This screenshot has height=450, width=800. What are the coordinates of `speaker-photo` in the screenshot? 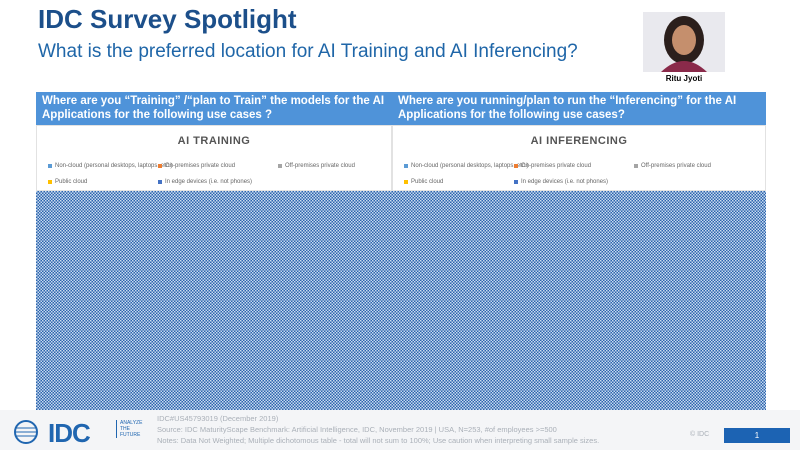 It's located at (684, 42).